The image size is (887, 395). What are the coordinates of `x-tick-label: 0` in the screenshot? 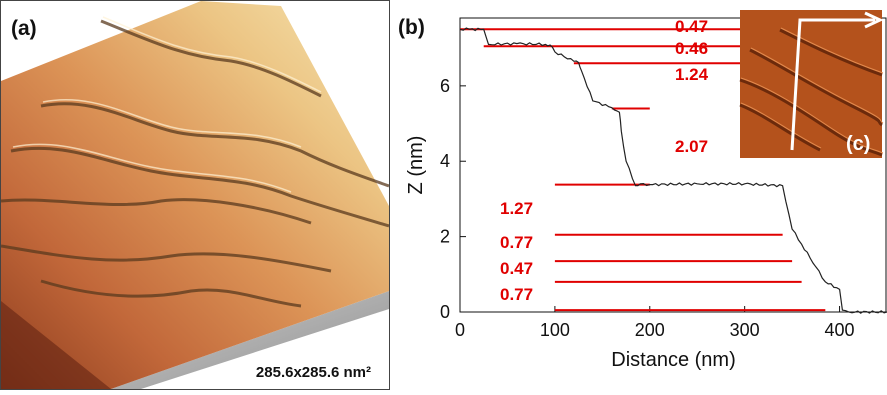 It's located at (460, 330).